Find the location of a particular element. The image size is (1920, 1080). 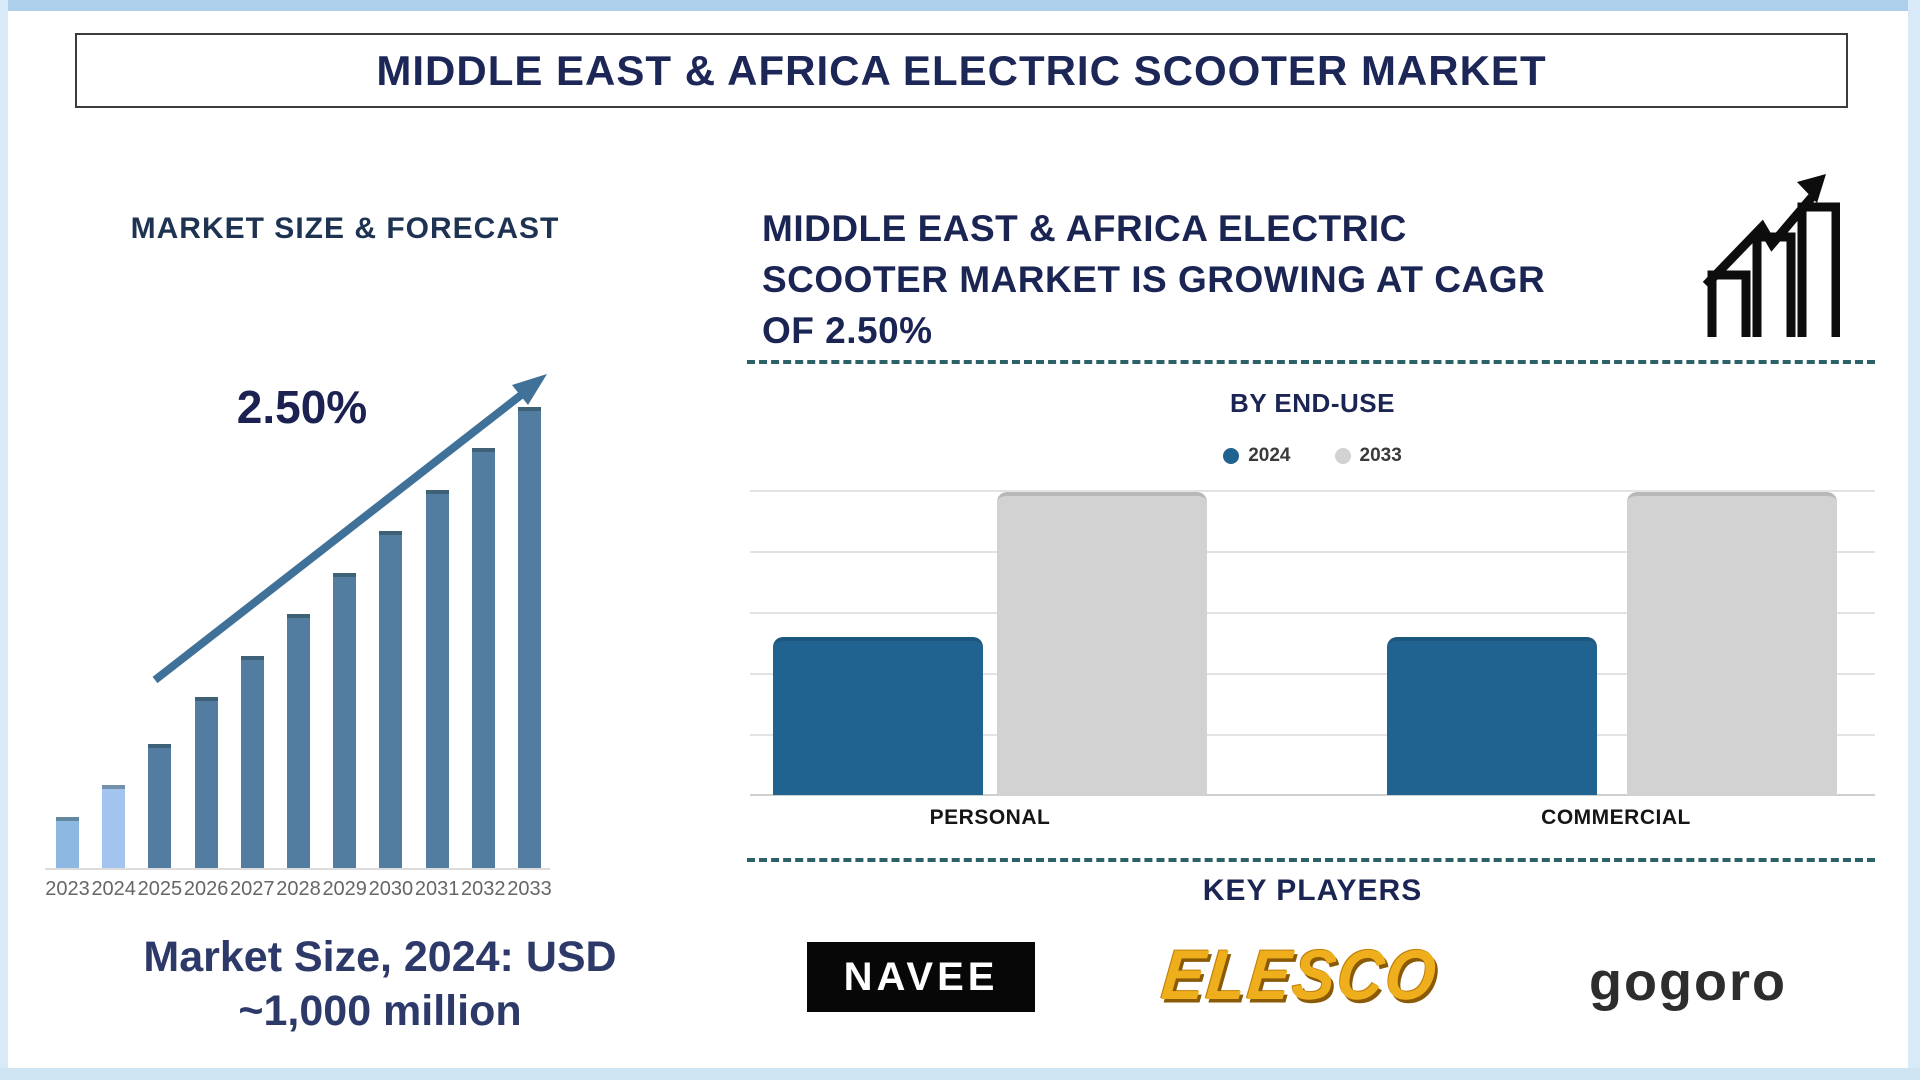

forecast-bar-2030 is located at coordinates (391, 699).